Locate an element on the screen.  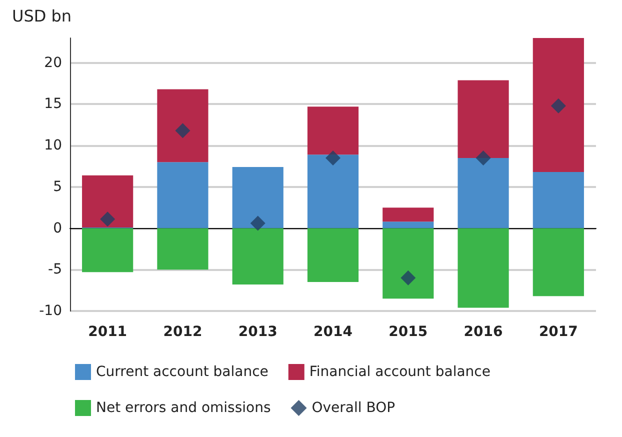
x-tick-label: 2016 is located at coordinates (483, 332).